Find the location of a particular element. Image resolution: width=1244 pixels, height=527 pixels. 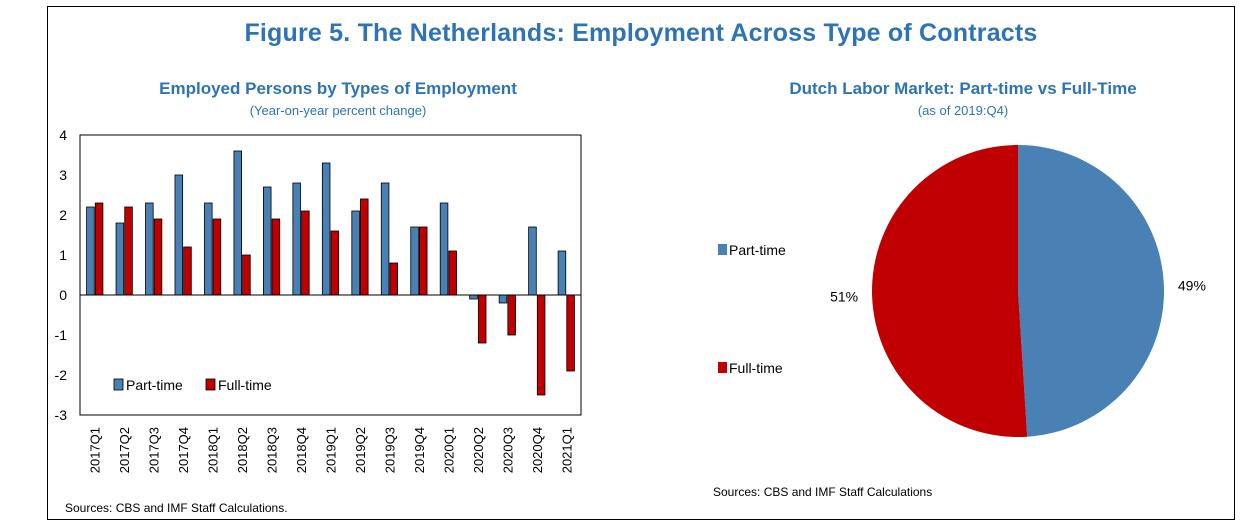

y-tick-label: -1 is located at coordinates (61, 335).